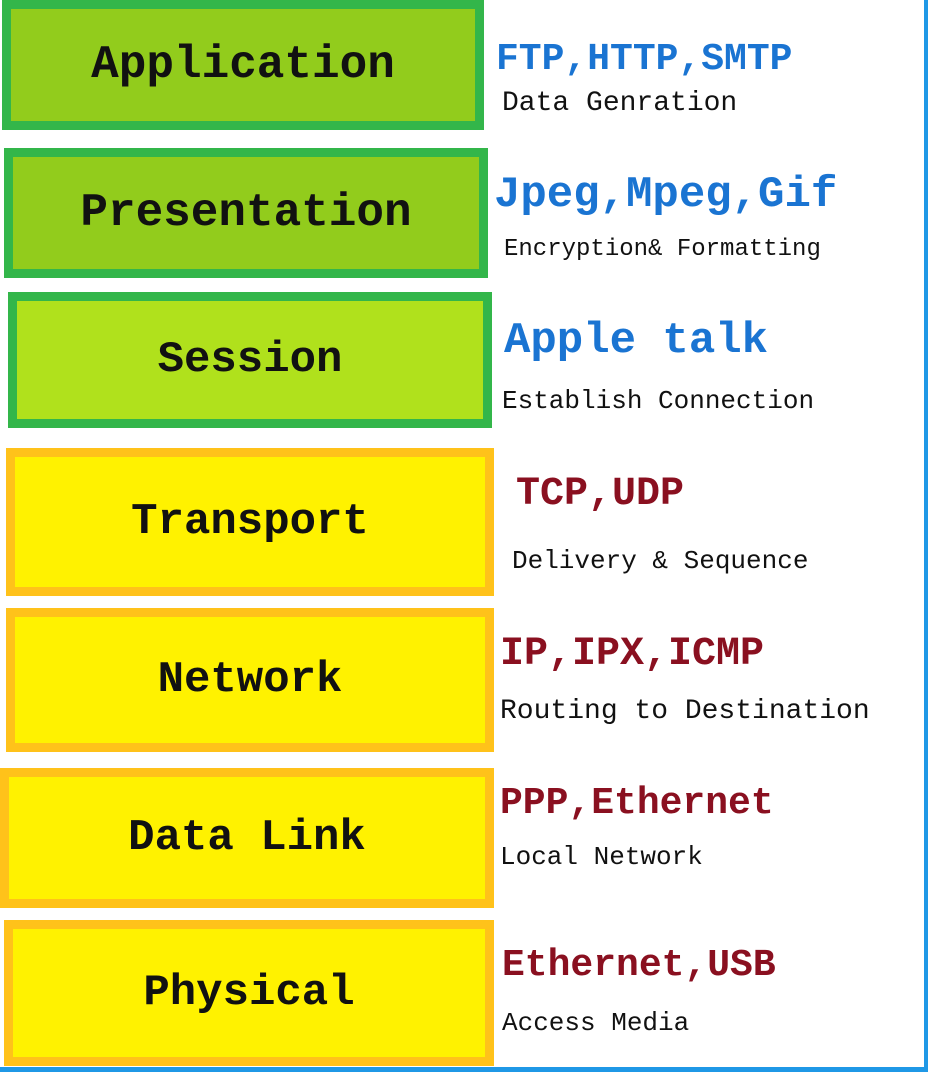 The image size is (928, 1072). Describe the element at coordinates (644, 59) in the screenshot. I see `protocols-application: FTP,HTTP,SMTP` at that location.